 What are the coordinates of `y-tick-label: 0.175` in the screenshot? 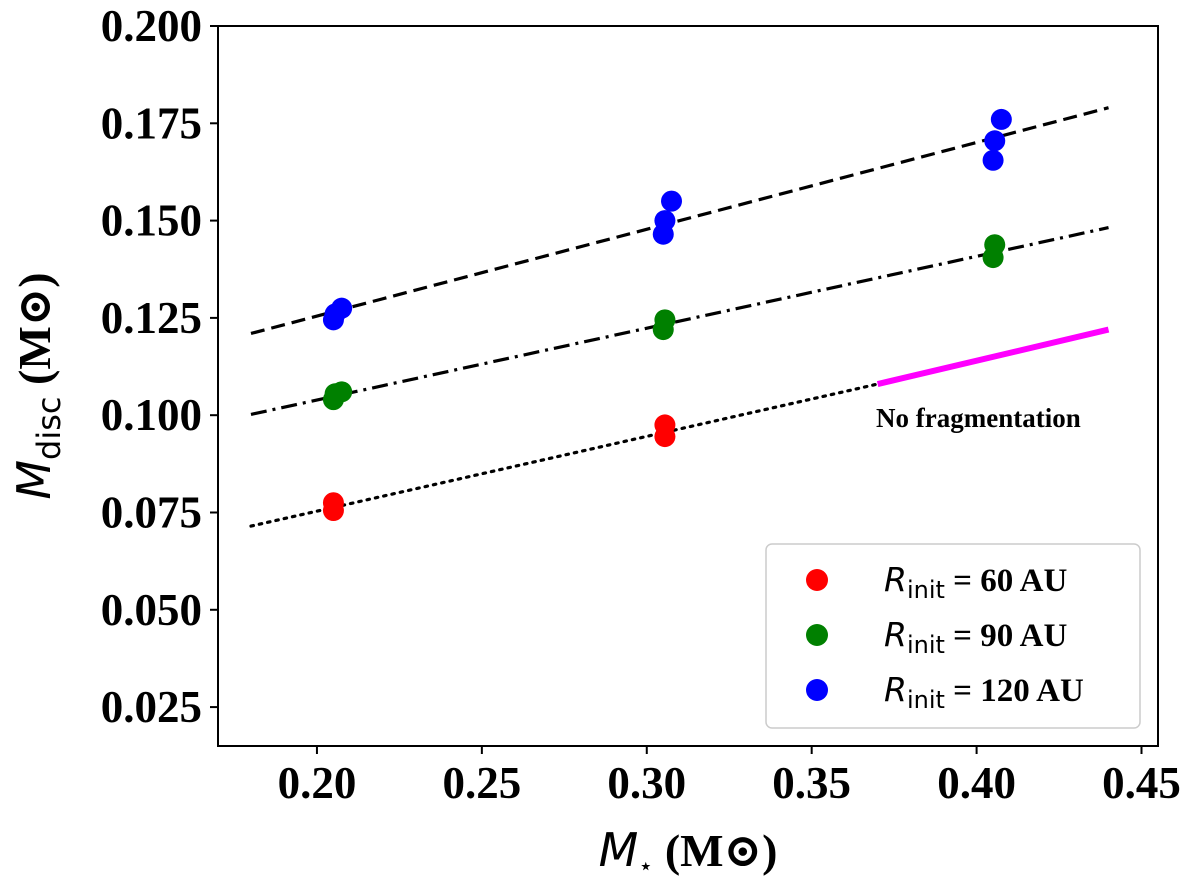 It's located at (151, 123).